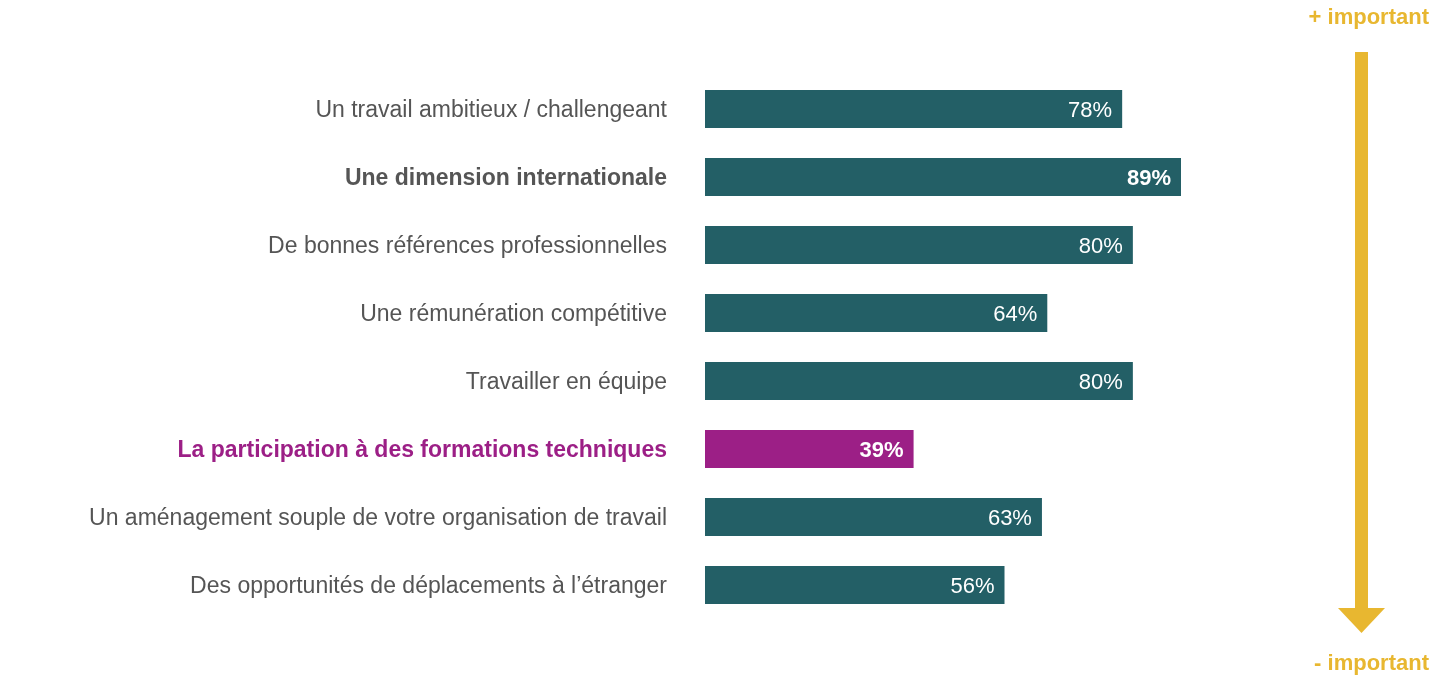  What do you see at coordinates (1009, 517) in the screenshot?
I see `data-label: 63%` at bounding box center [1009, 517].